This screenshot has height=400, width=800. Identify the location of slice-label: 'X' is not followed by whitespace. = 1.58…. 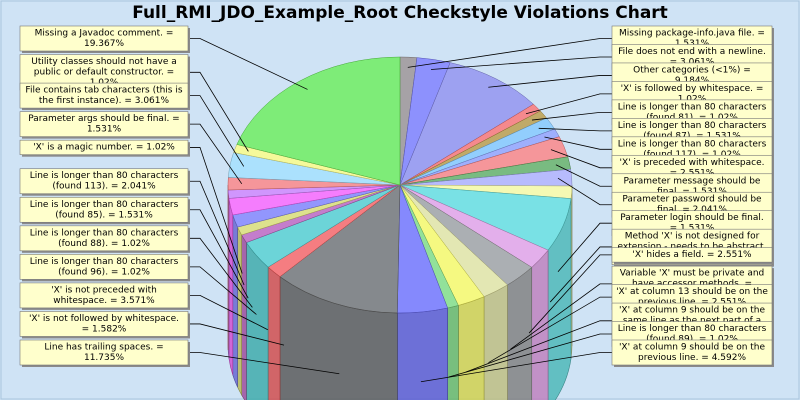
(104, 325).